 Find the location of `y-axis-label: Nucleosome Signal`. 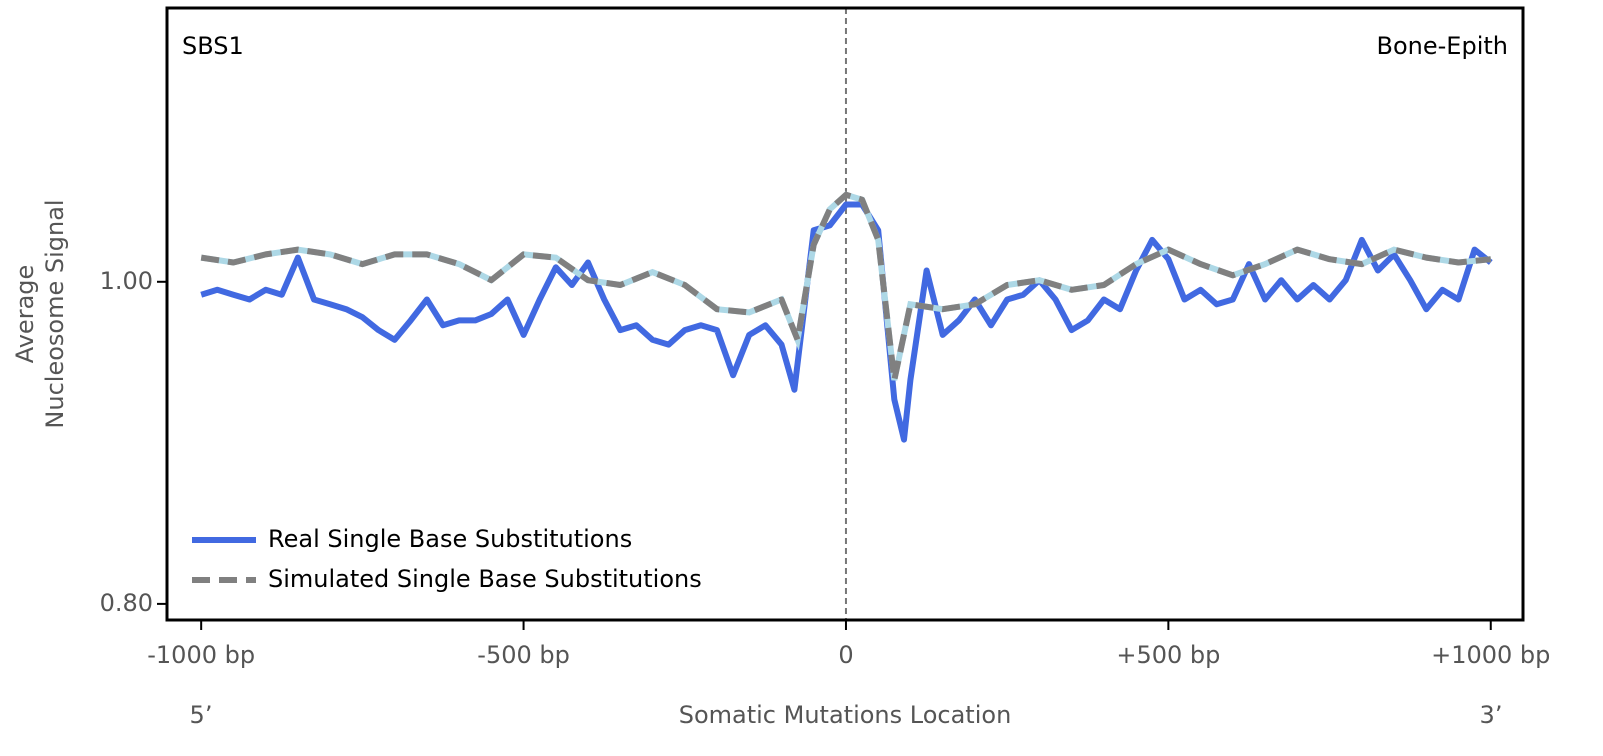

y-axis-label: Nucleosome Signal is located at coordinates (55, 313).